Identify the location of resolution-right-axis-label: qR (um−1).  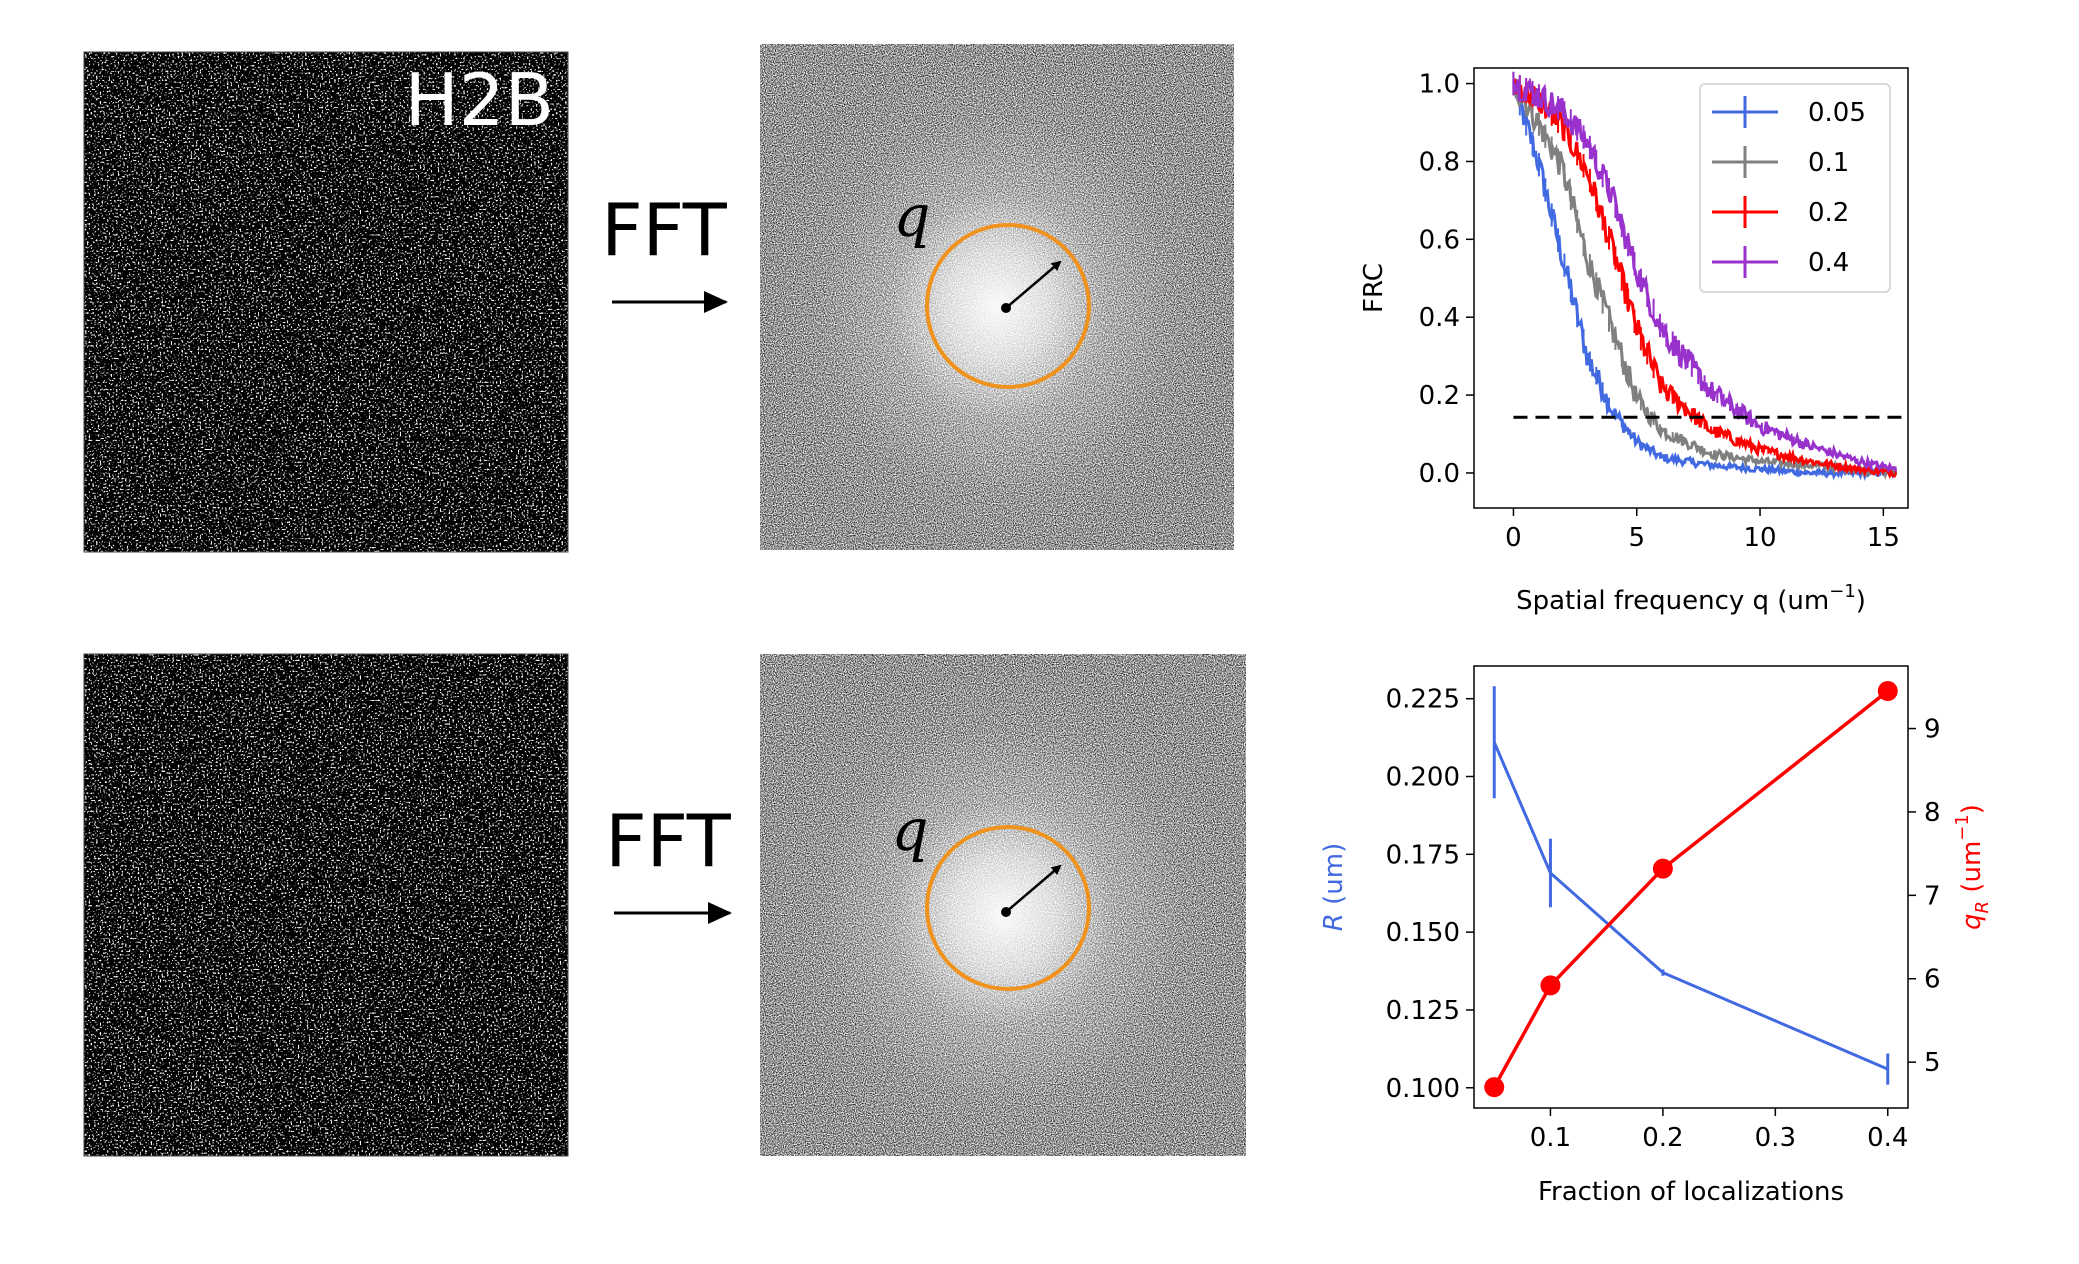
(1972, 867).